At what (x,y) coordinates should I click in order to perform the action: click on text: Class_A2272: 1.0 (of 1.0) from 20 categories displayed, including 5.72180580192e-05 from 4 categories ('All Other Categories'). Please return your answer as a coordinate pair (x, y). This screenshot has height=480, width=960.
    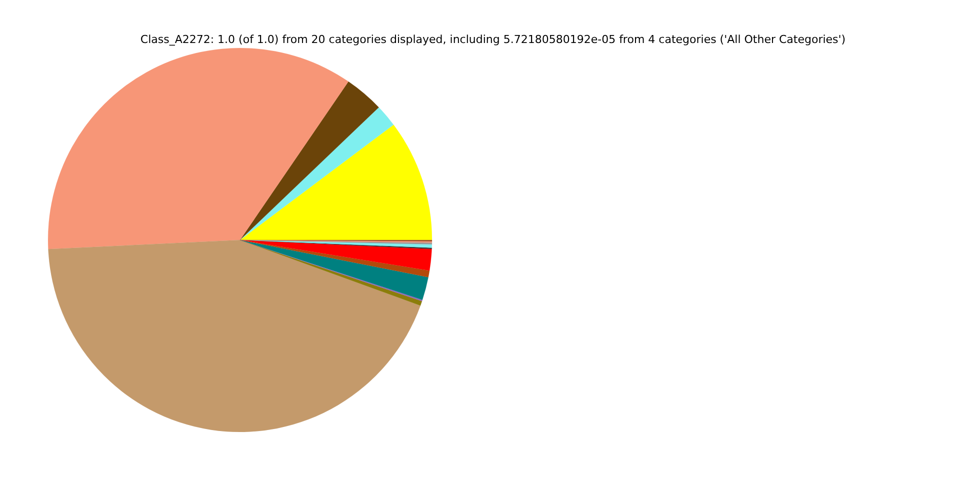
    Looking at the image, I should click on (493, 39).